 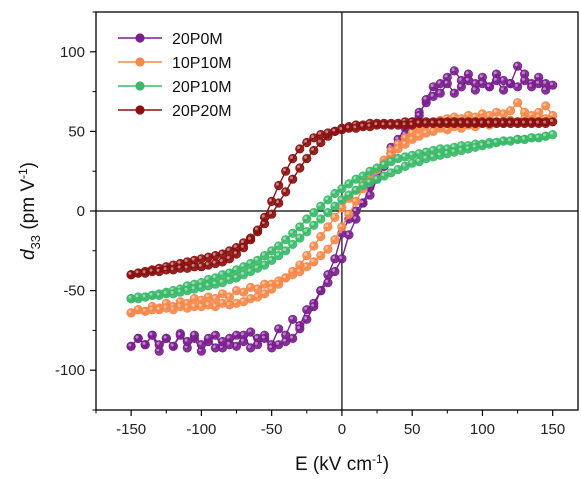 I want to click on legend-label: 20P20M, so click(x=202, y=111).